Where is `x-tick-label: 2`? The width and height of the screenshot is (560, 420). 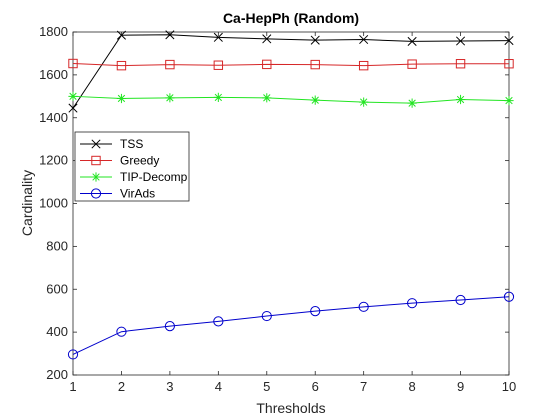
x-tick-label: 2 is located at coordinates (121, 386).